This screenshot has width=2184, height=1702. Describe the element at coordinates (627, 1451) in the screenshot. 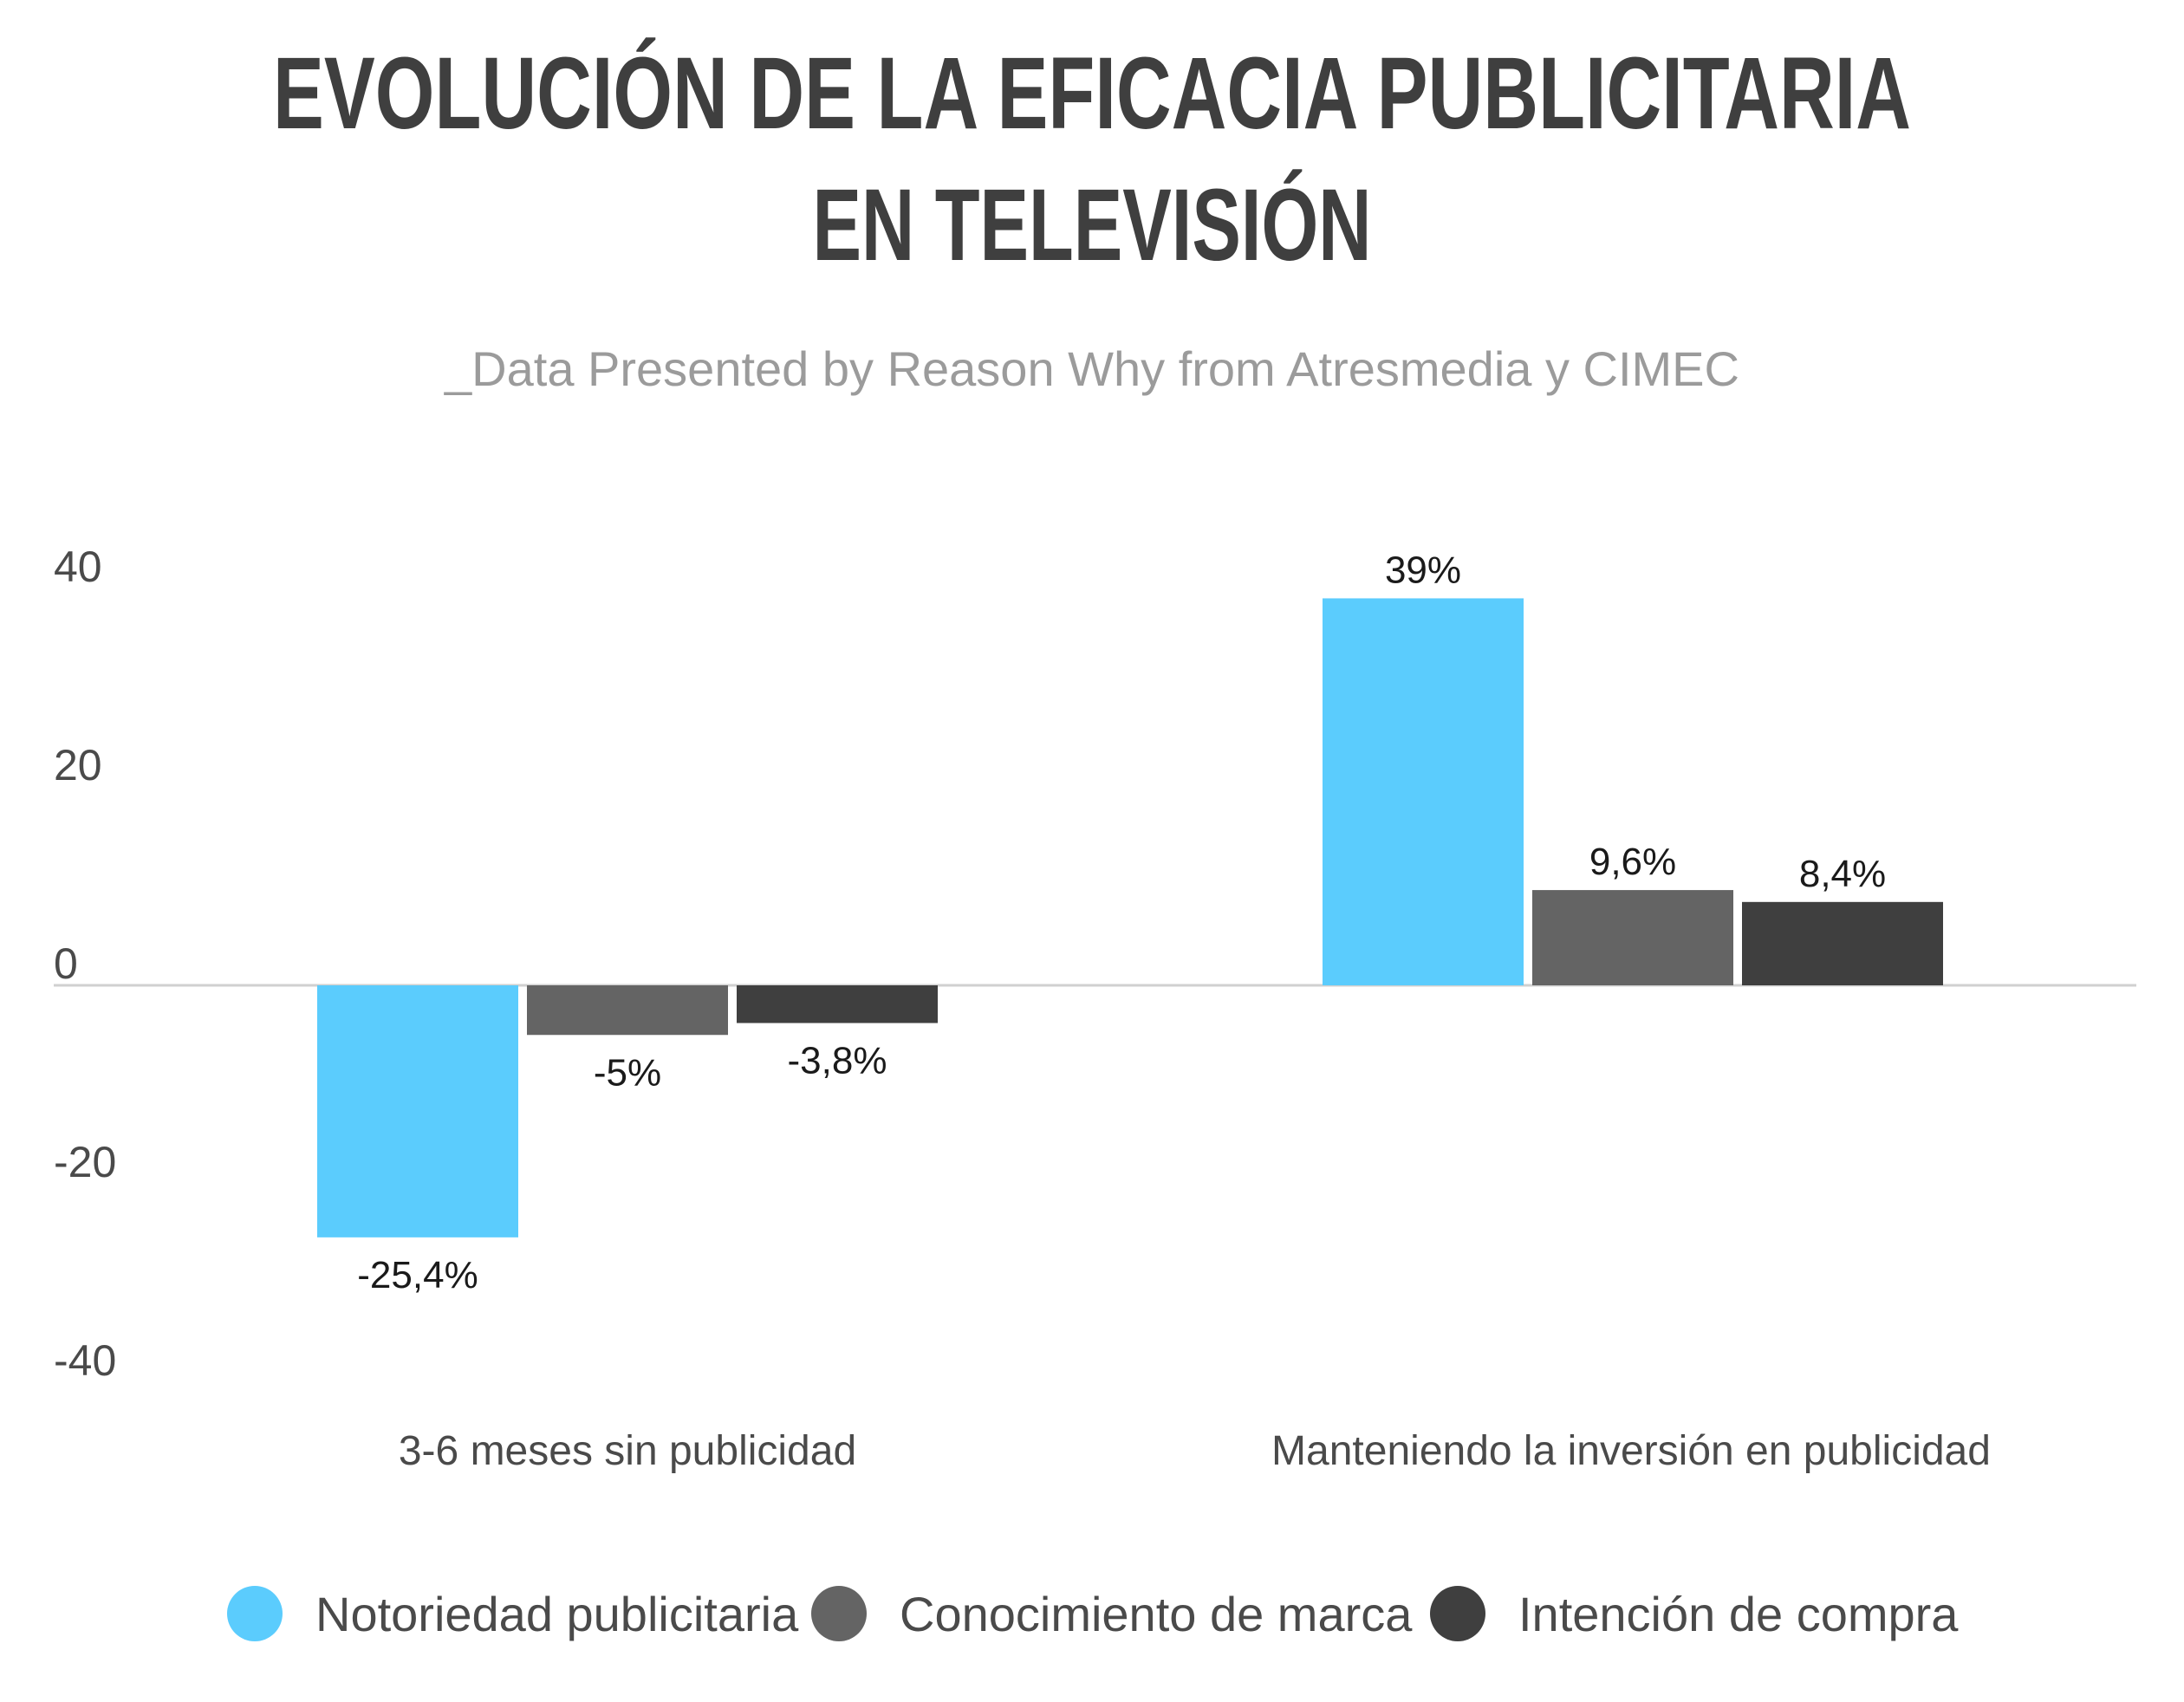

I see `x-category-label: 3-6 meses sin publicidad` at that location.